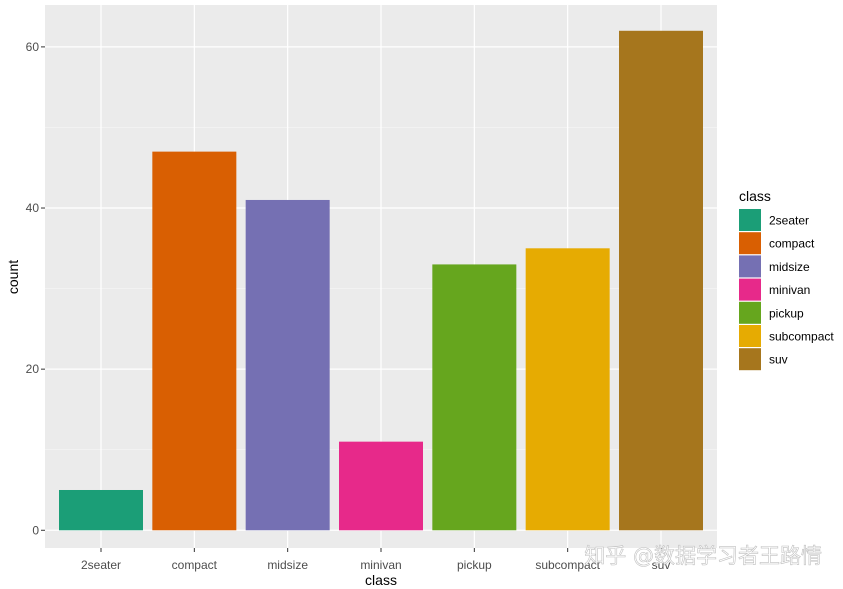 The width and height of the screenshot is (843, 589). I want to click on y-axis-ticks: 0 20 40 60, so click(35, 288).